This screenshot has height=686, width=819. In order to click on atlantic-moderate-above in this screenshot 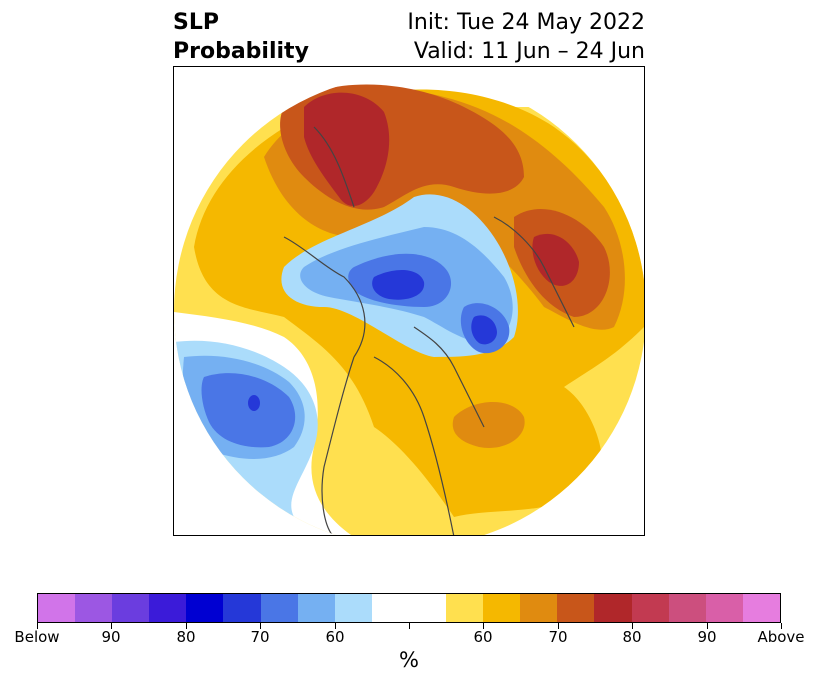, I will do `click(488, 425)`.